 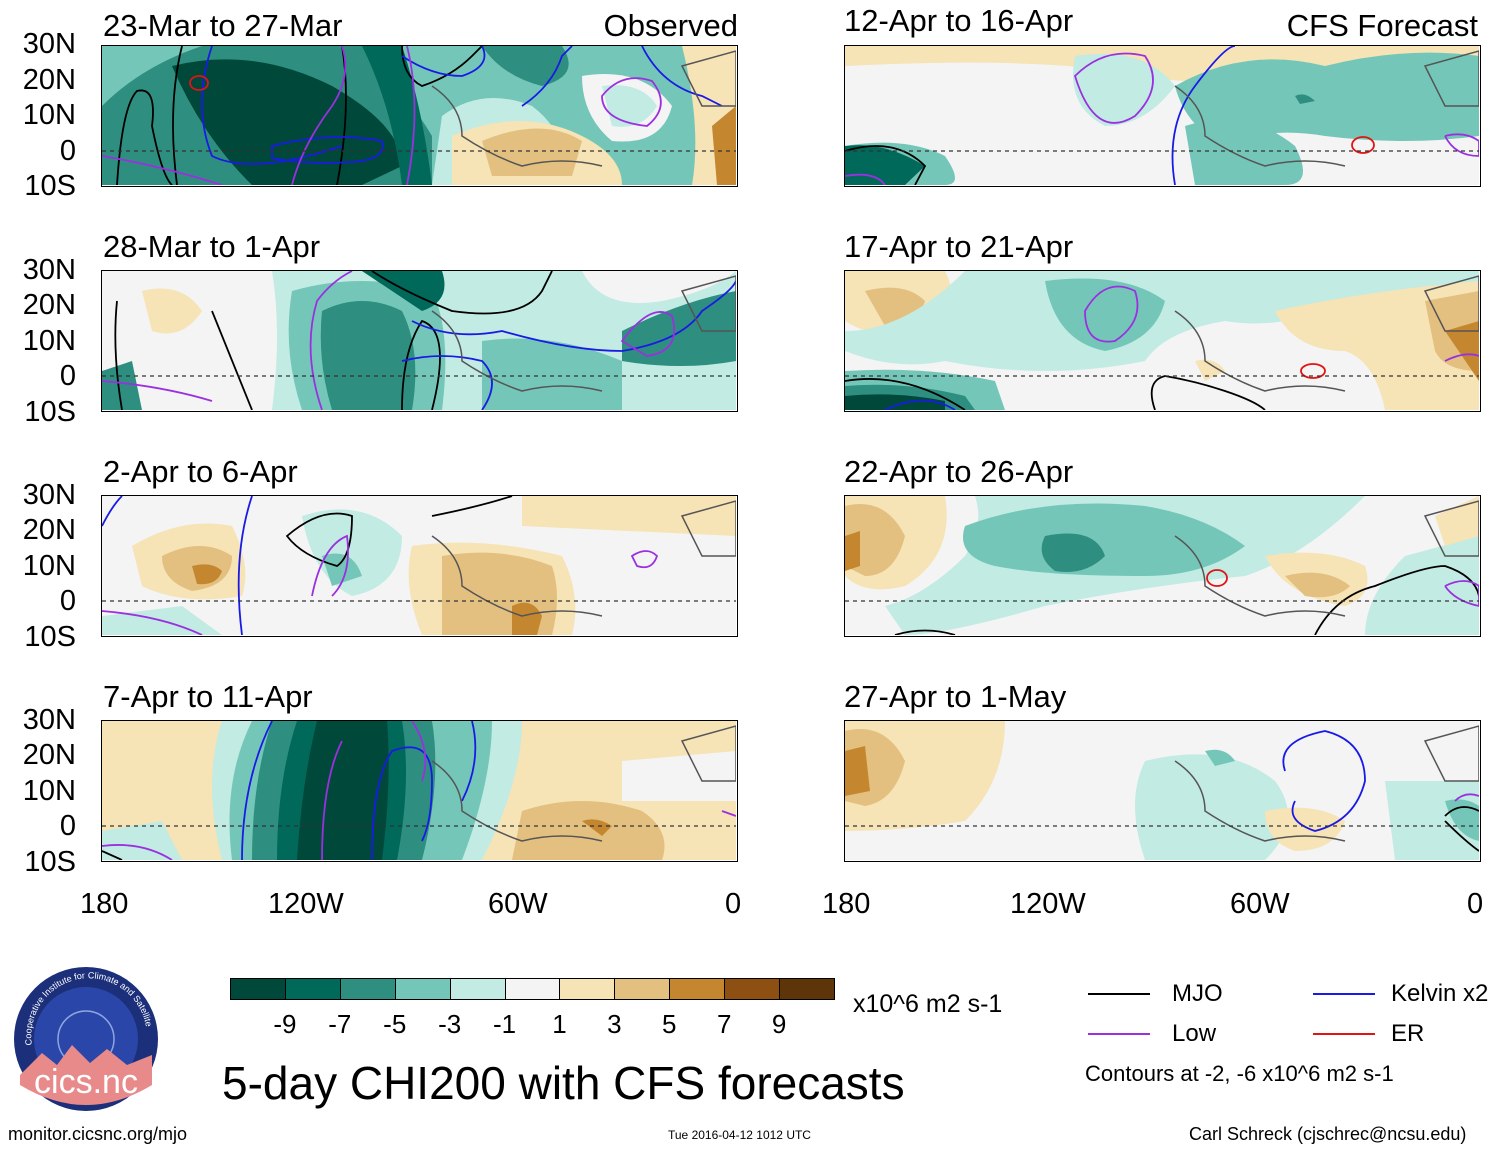 What do you see at coordinates (959, 471) in the screenshot?
I see `panel-title-fcst-3: 22-Apr to 26-Apr` at bounding box center [959, 471].